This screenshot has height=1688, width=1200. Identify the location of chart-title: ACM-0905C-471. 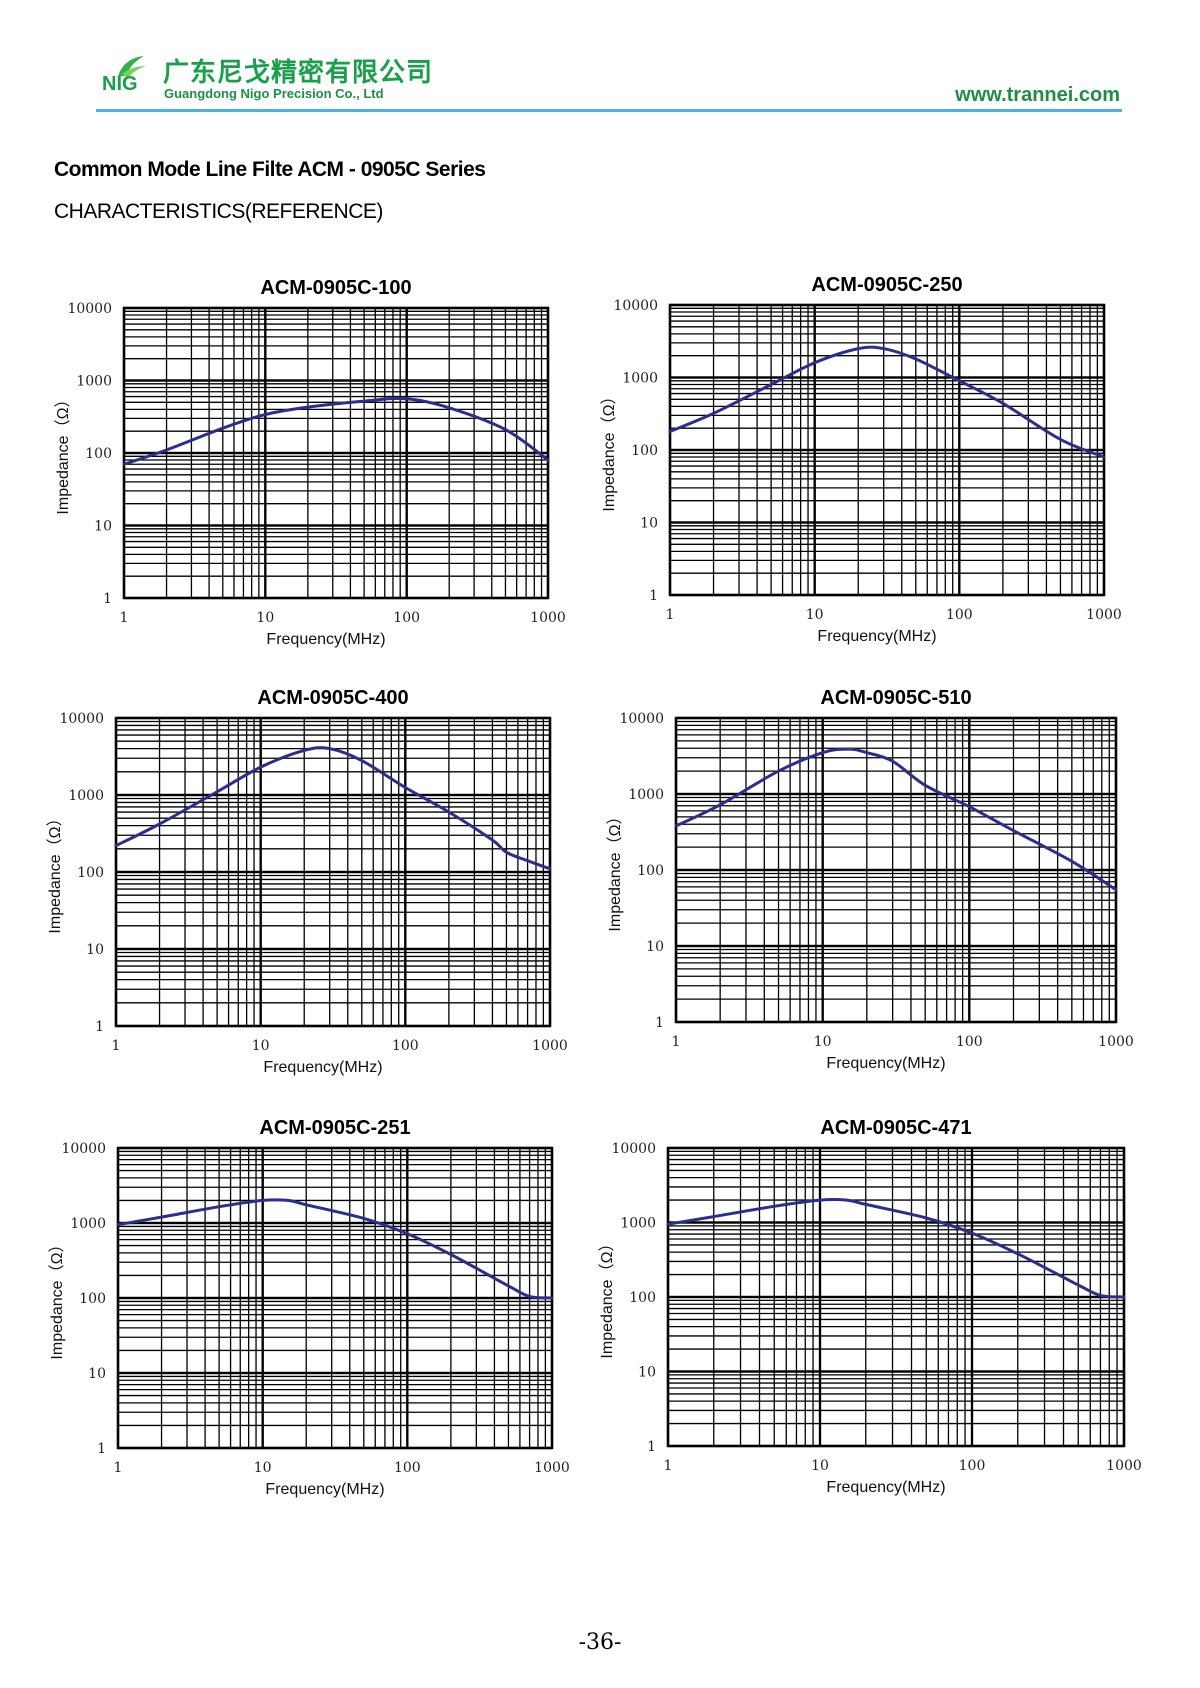
(895, 1128).